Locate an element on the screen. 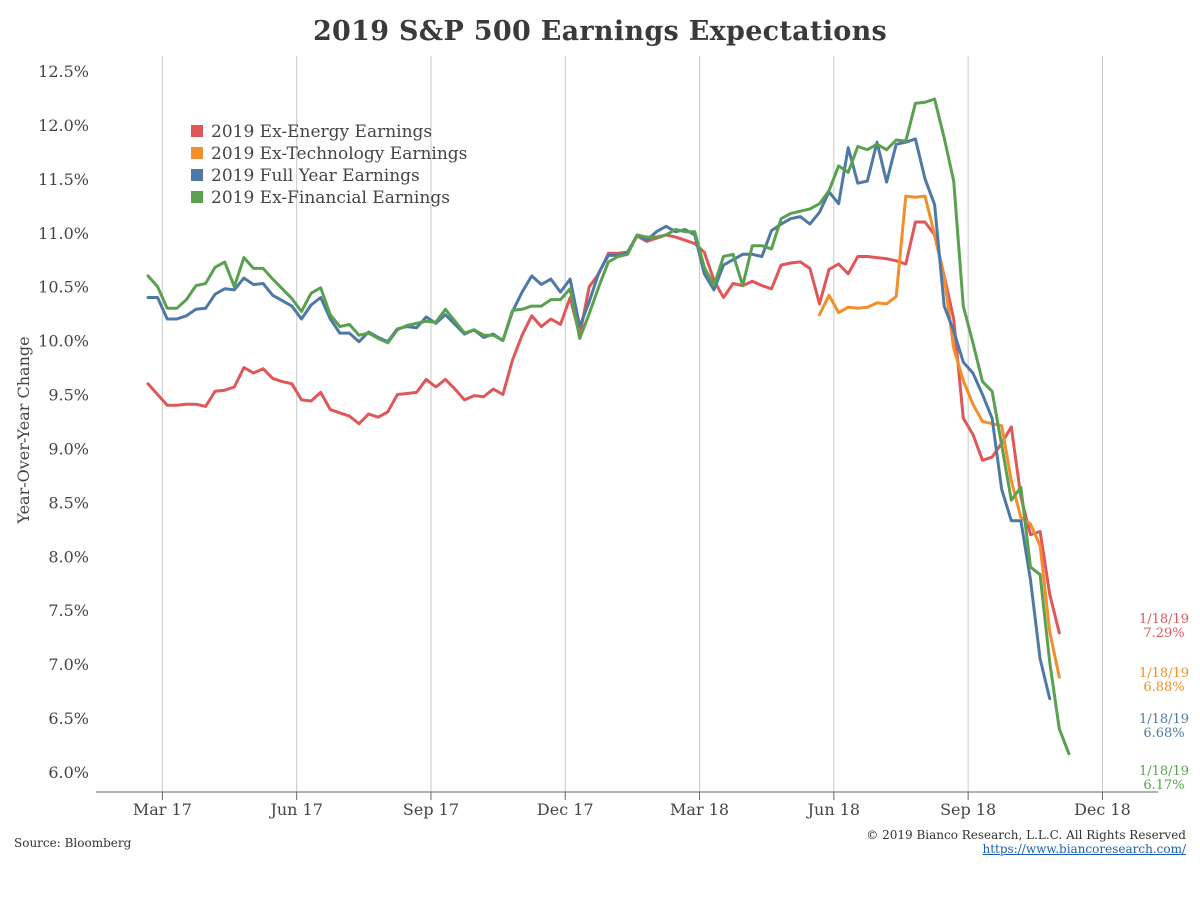 The height and width of the screenshot is (900, 1200). y-tick-label: 9.0% is located at coordinates (68, 448).